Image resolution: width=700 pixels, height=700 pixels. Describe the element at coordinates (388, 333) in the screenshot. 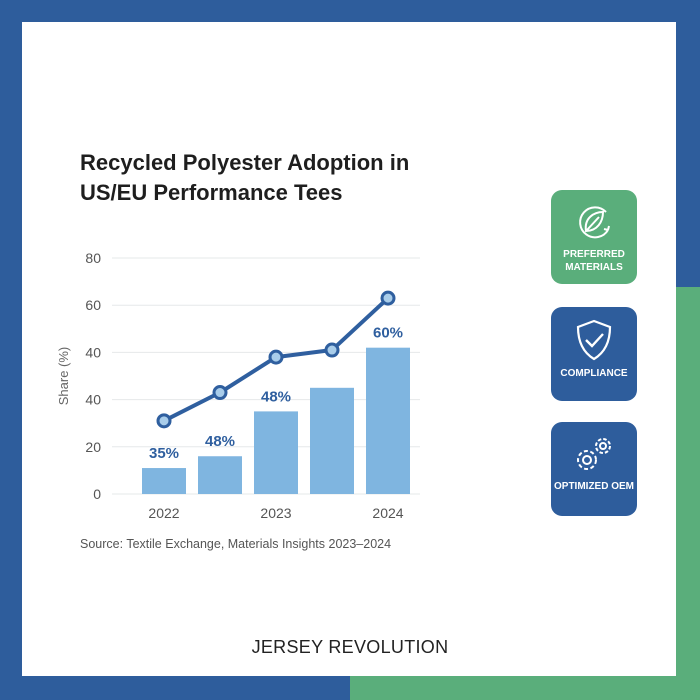

I see `data-label: 60%` at that location.